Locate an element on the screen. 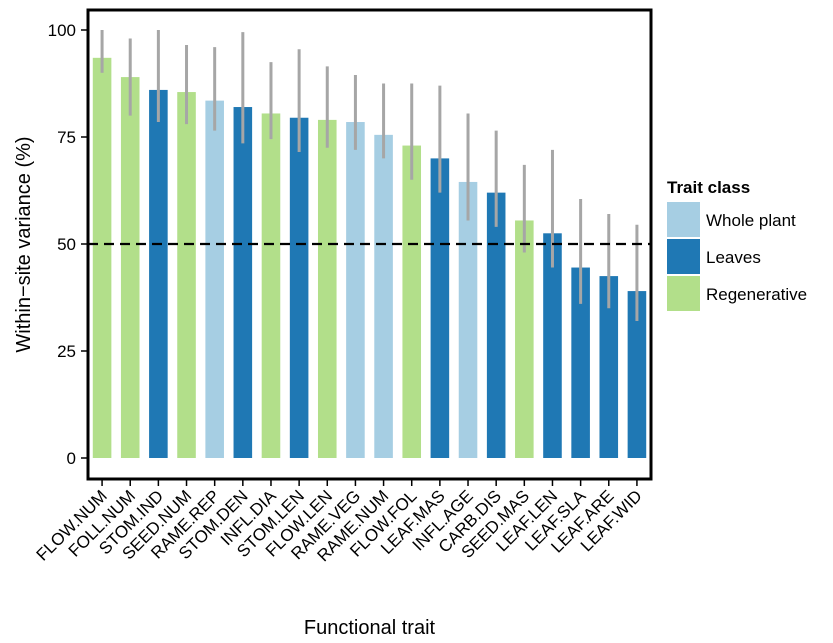  legend-label: Whole plant is located at coordinates (751, 220).